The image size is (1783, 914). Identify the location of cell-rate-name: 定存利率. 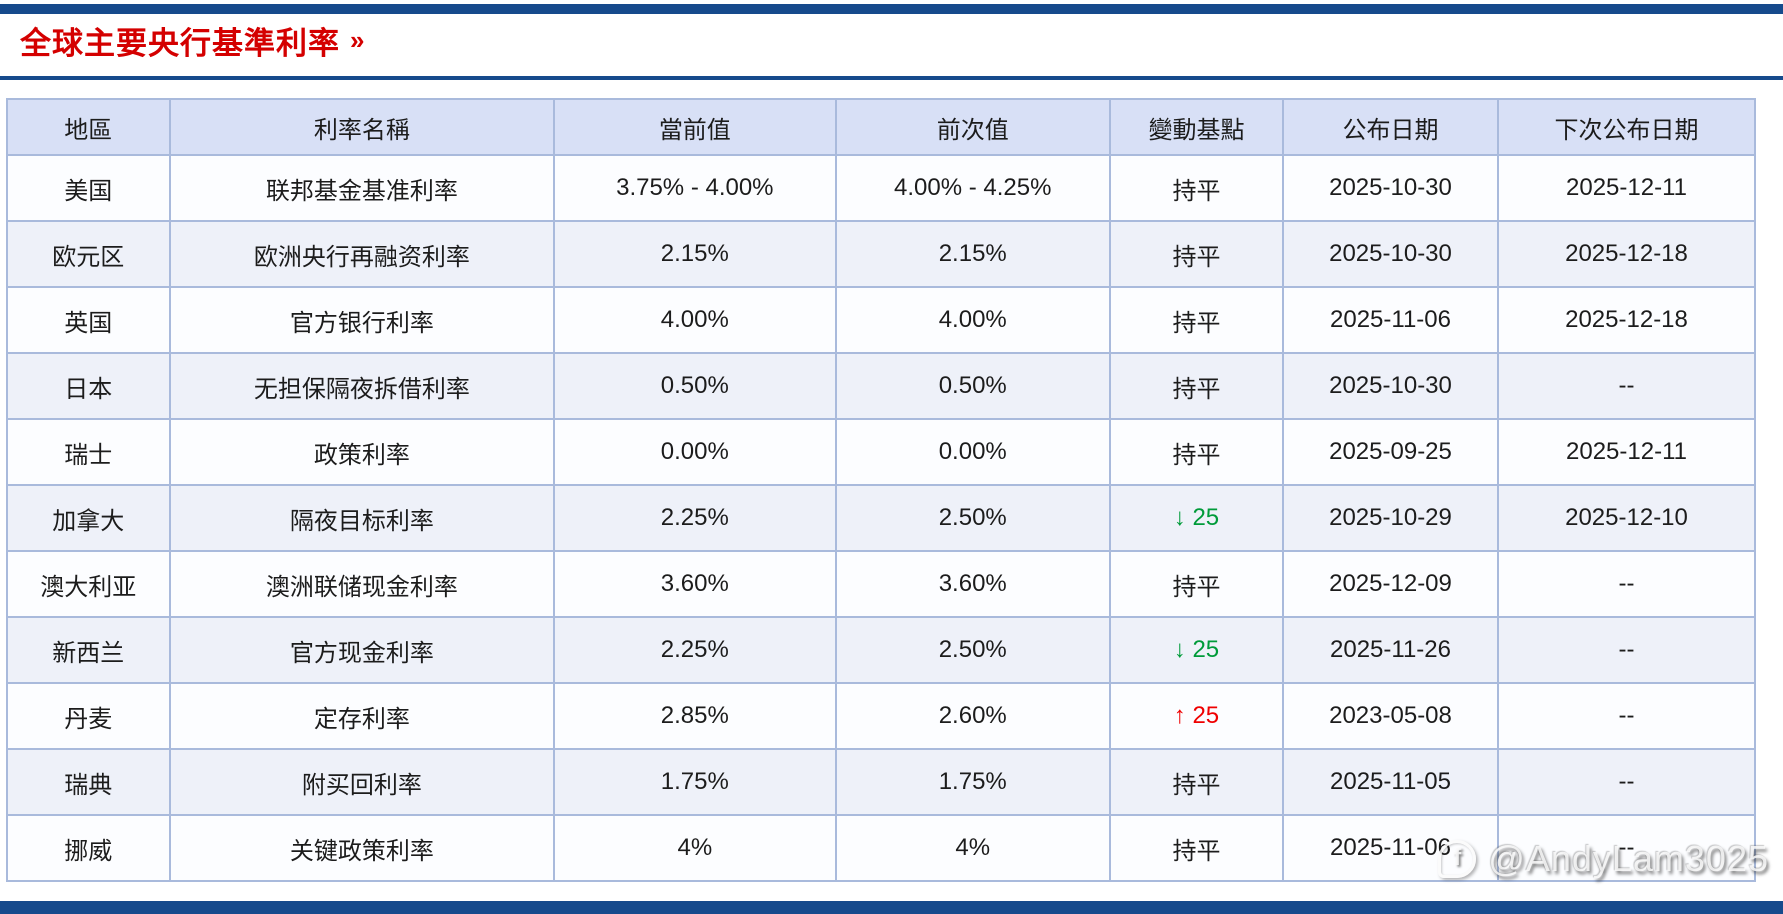
(362, 716).